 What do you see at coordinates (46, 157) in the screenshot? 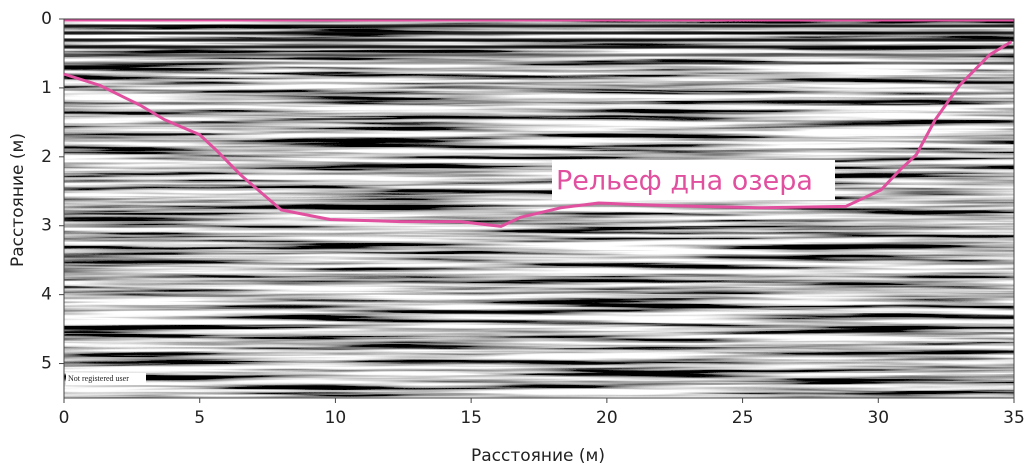
I see `y-tick-label: 2` at bounding box center [46, 157].